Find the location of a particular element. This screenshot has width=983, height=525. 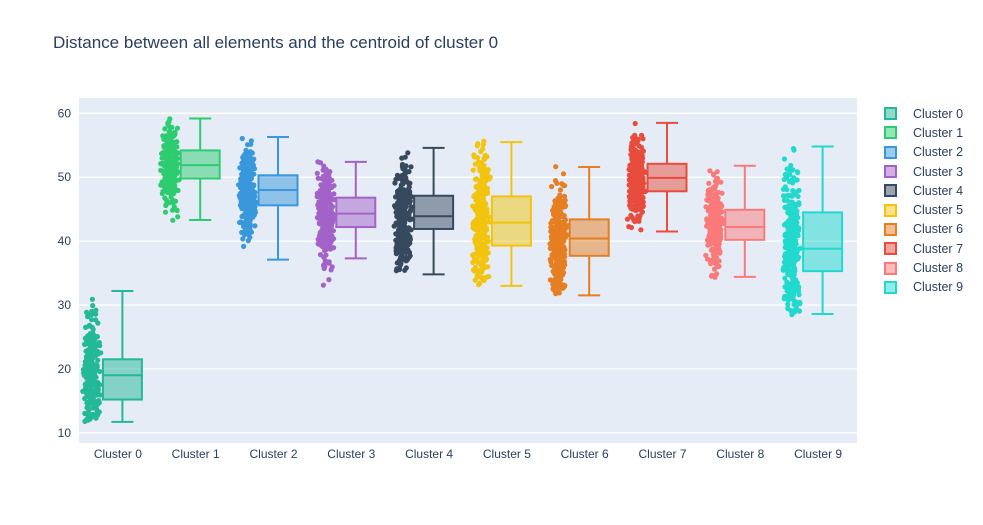

legend-item-cluster-3: Cluster 3 is located at coordinates (923, 171).